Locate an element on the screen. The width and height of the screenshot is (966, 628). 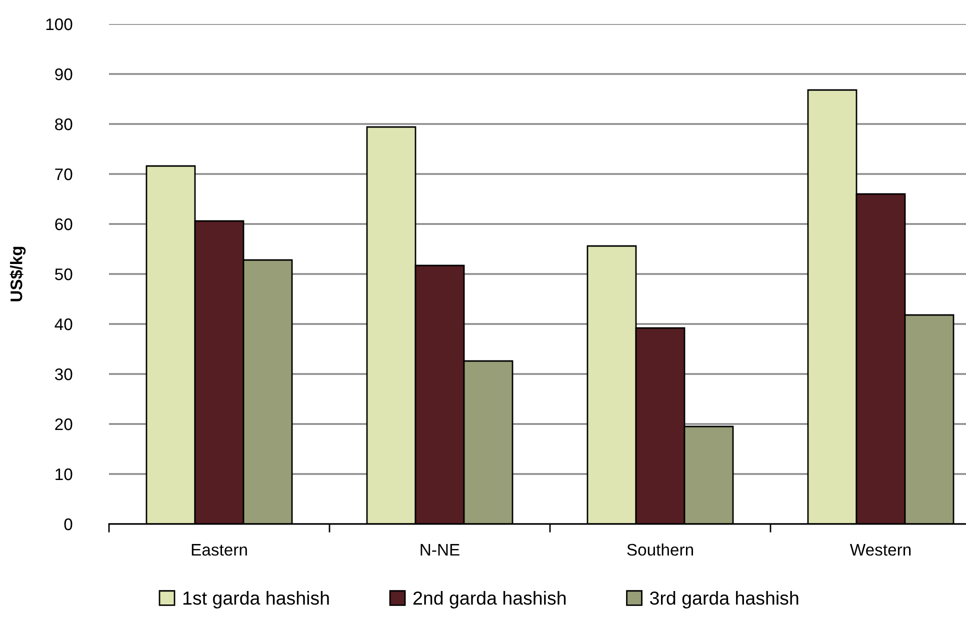
x-tick-label: Western is located at coordinates (880, 550).